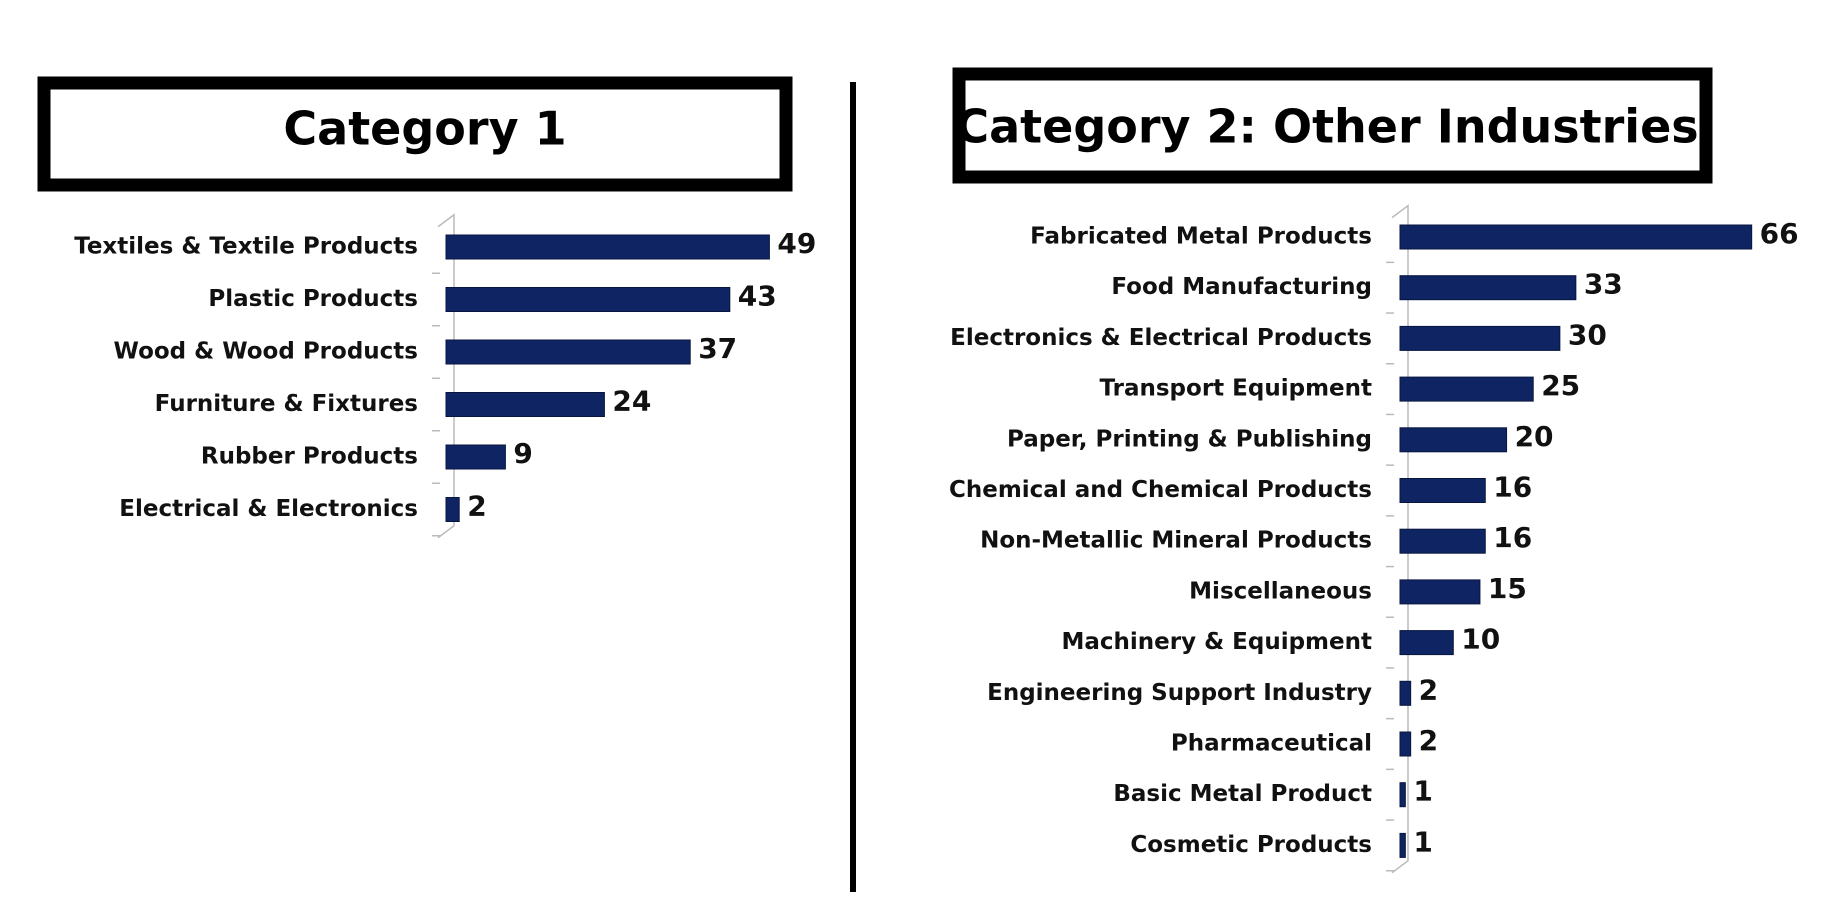 Image resolution: width=1831 pixels, height=904 pixels. What do you see at coordinates (446, 376) in the screenshot?
I see `axis-wall` at bounding box center [446, 376].